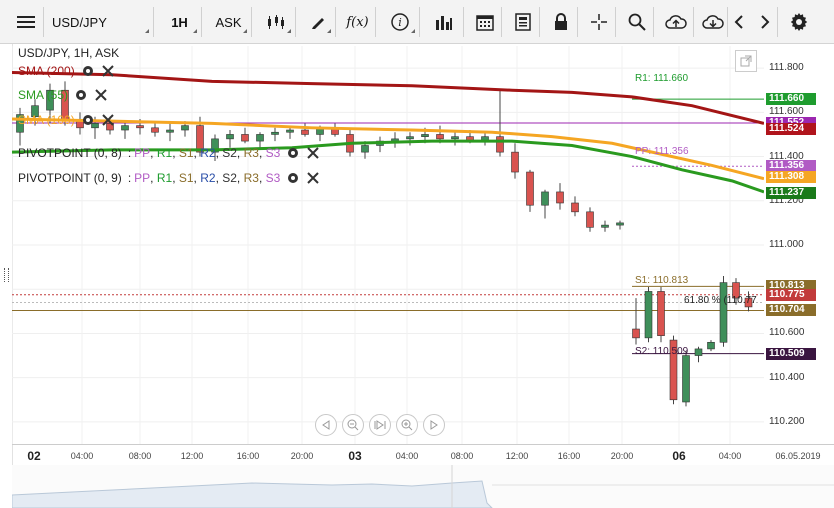 This screenshot has width=834, height=508. Describe the element at coordinates (423, 486) in the screenshot. I see `navigator-overview` at that location.